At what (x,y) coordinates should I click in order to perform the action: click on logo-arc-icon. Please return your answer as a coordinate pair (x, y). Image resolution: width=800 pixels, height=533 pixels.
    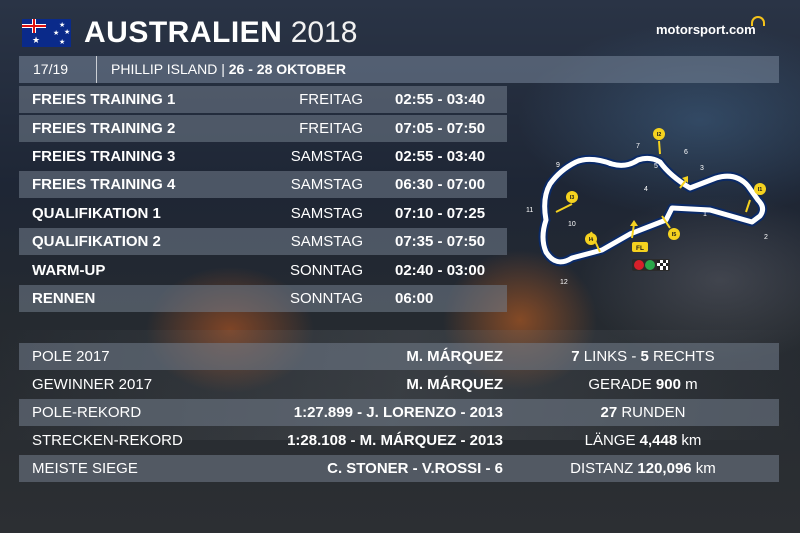
    Looking at the image, I should click on (758, 21).